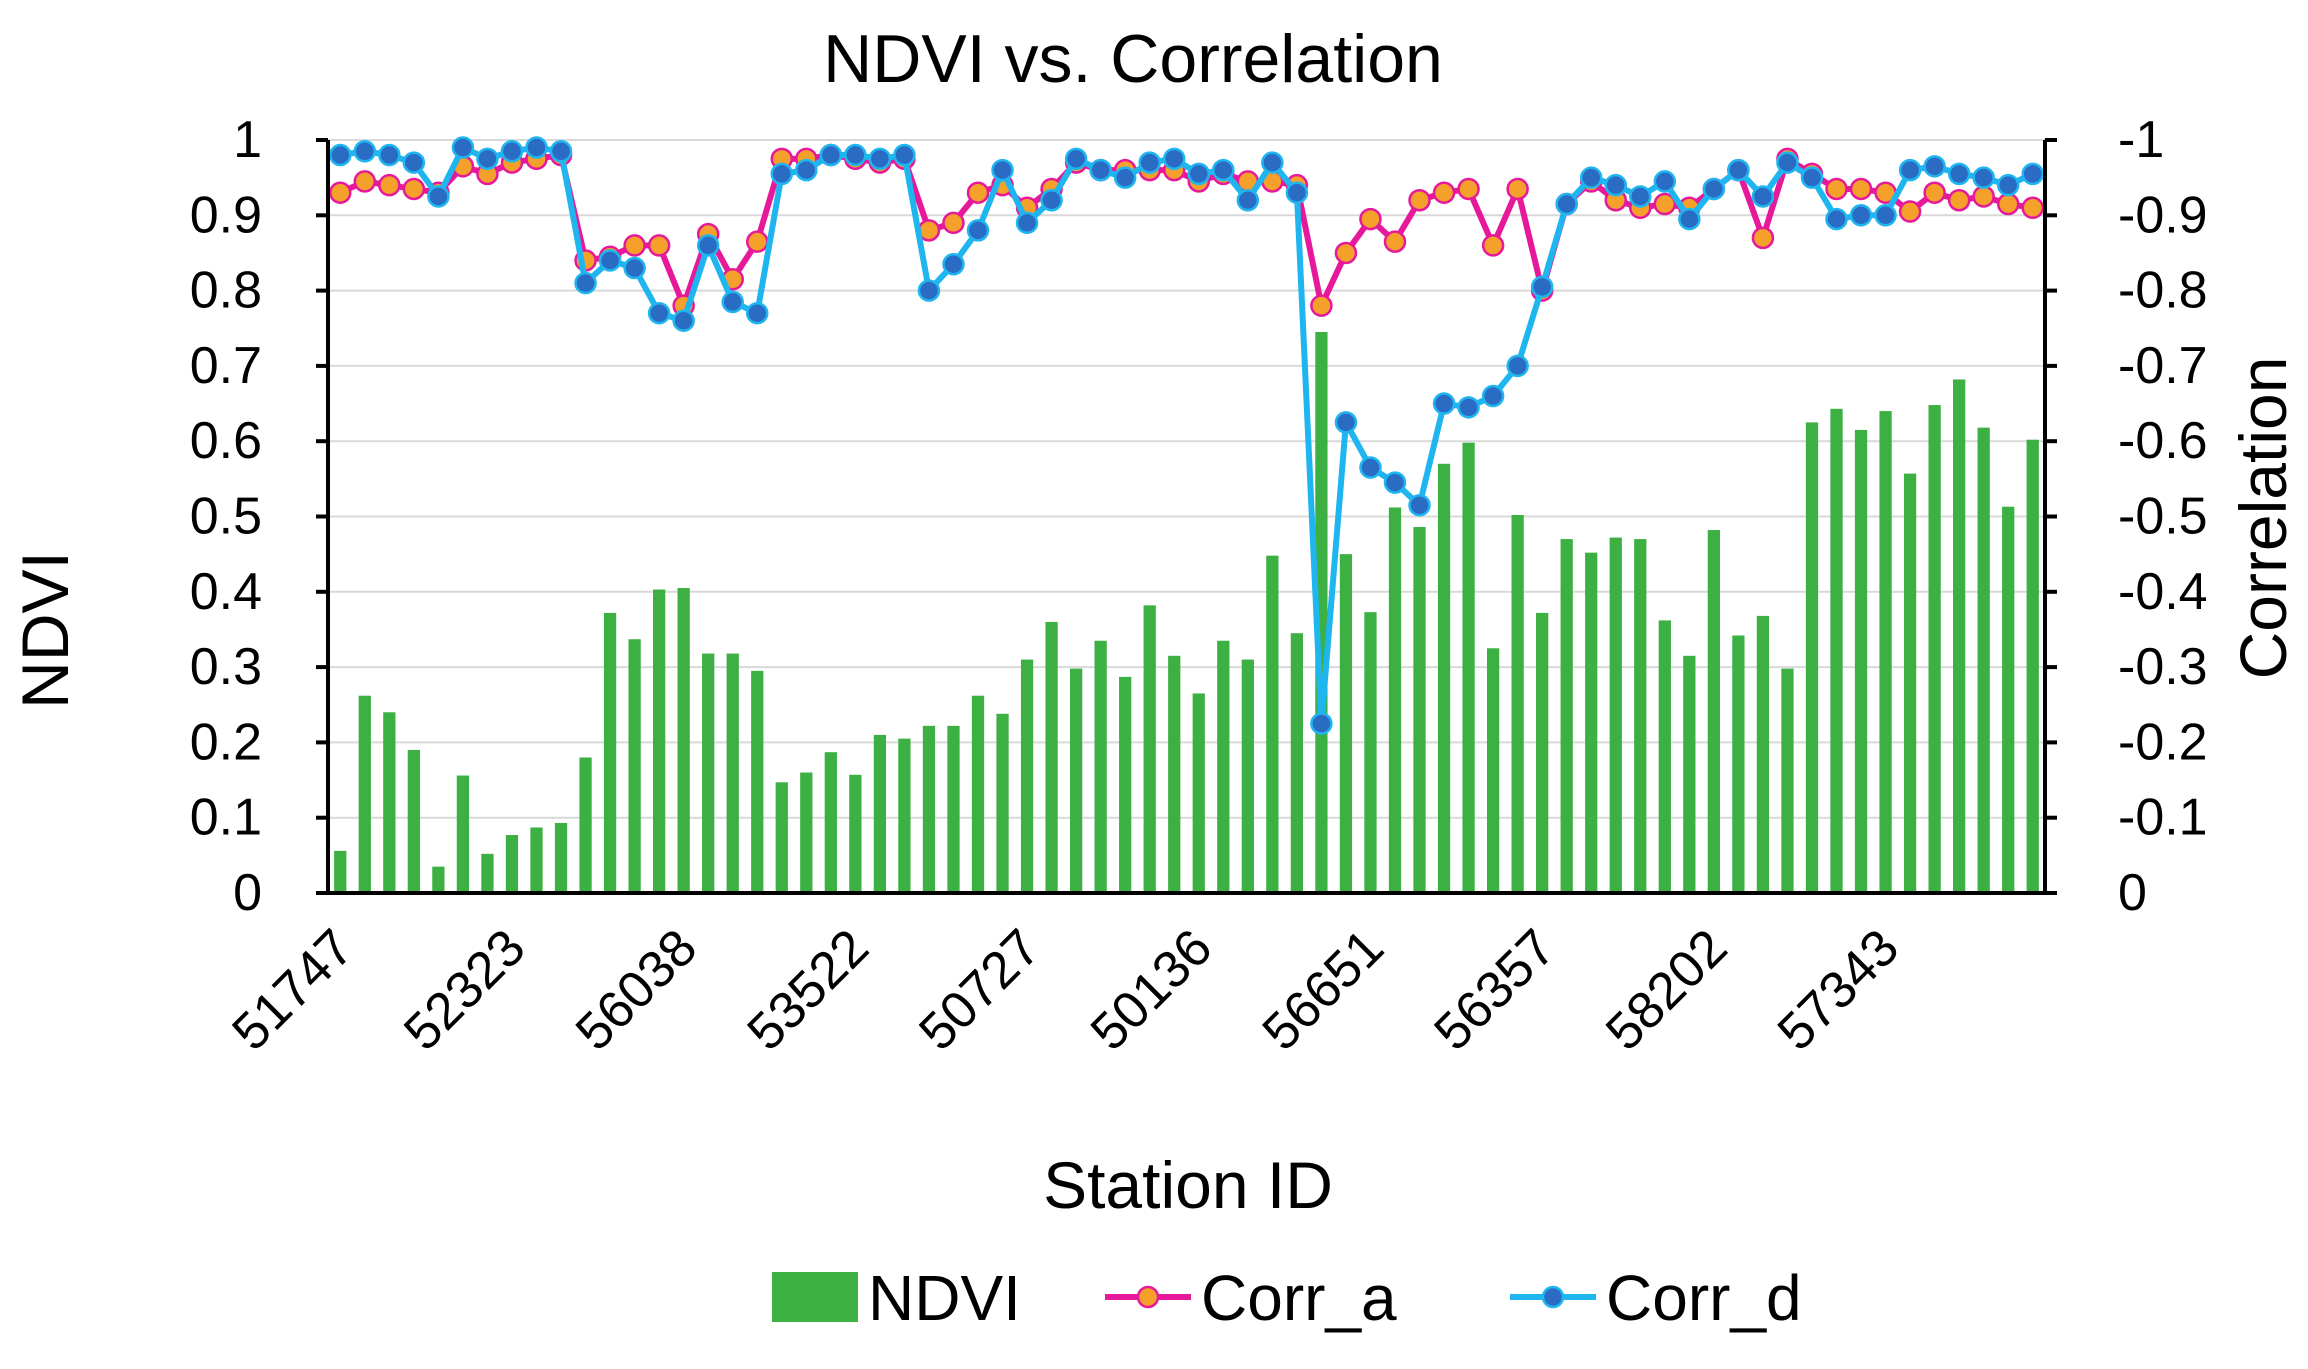 Image resolution: width=2308 pixels, height=1369 pixels. I want to click on y-tick-label-right: -1, so click(2141, 140).